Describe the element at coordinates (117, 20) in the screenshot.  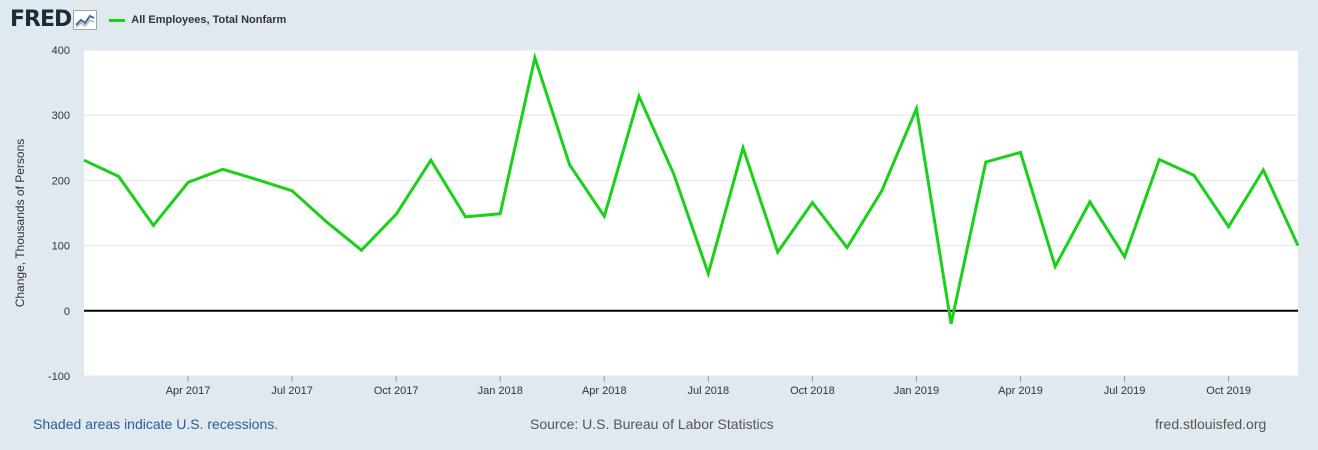
I see `legend-swatch` at that location.